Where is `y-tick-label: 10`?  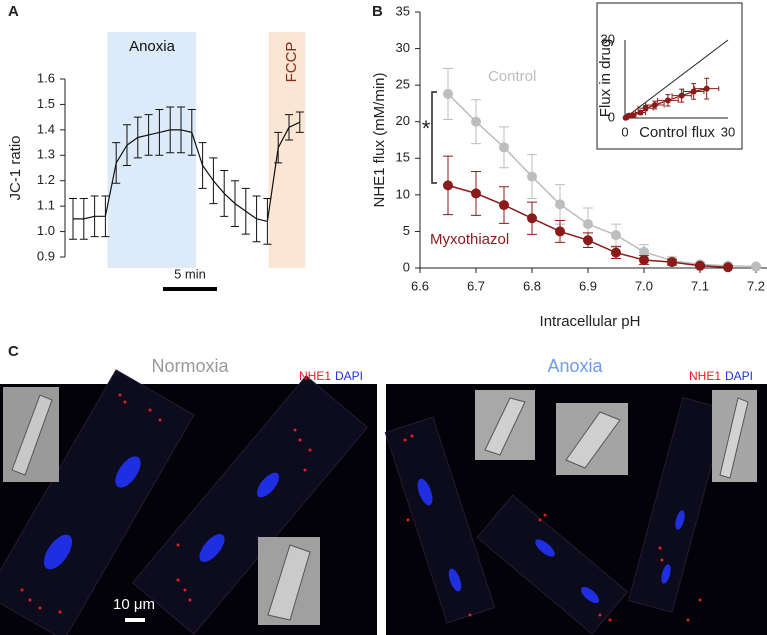 y-tick-label: 10 is located at coordinates (403, 193).